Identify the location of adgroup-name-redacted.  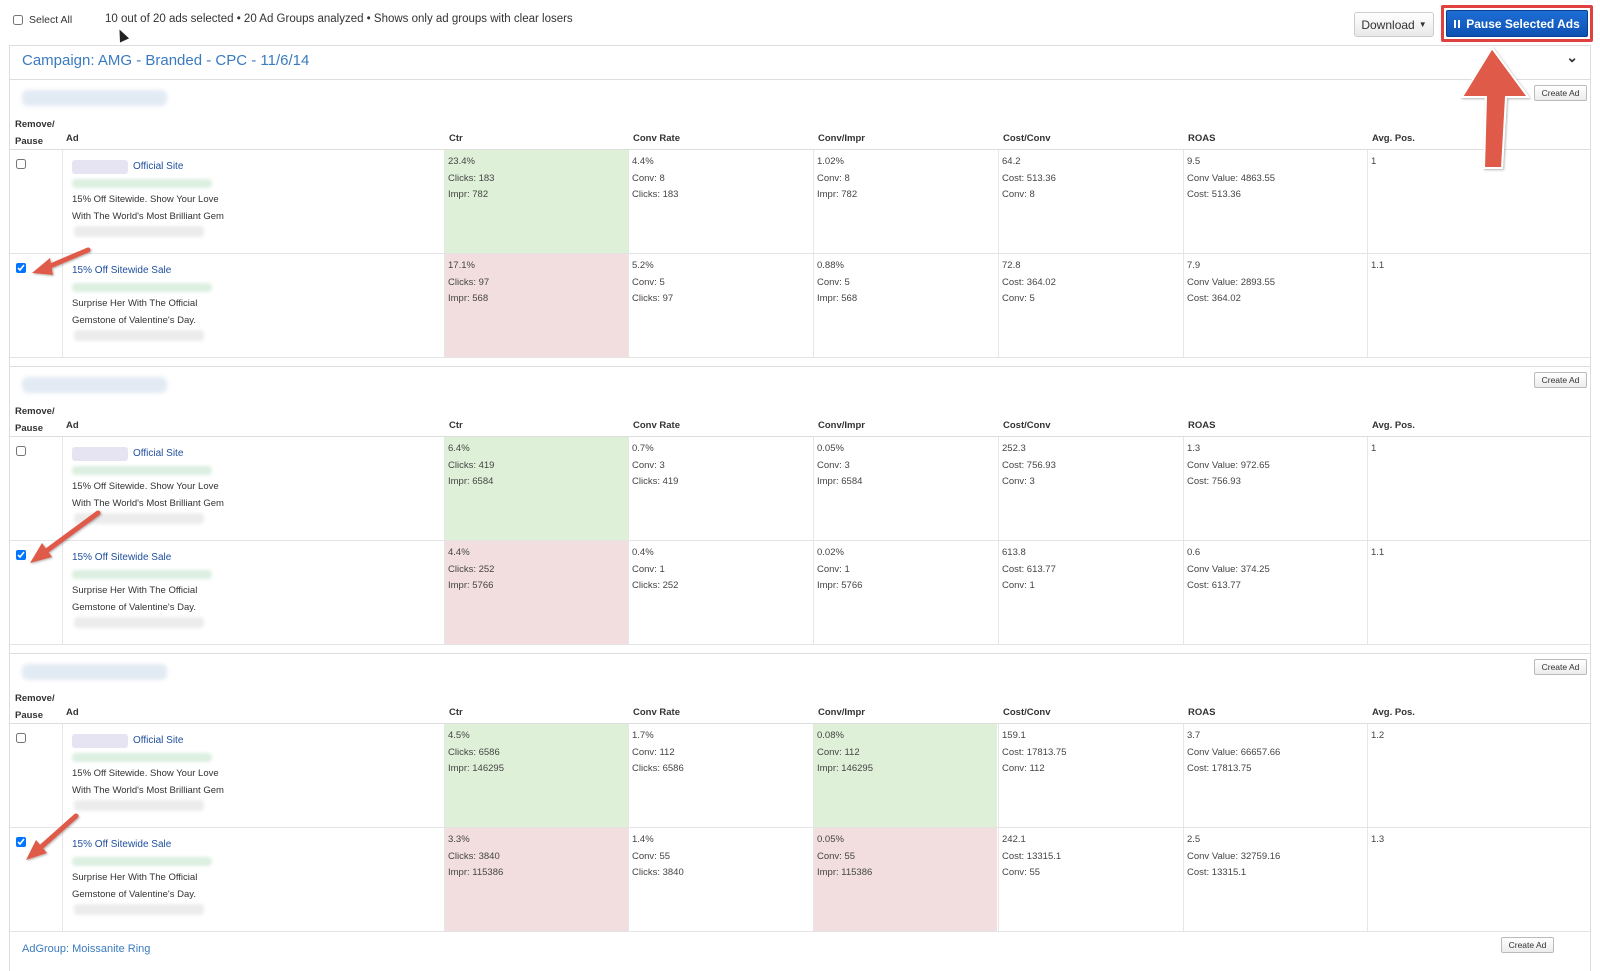
(94, 385).